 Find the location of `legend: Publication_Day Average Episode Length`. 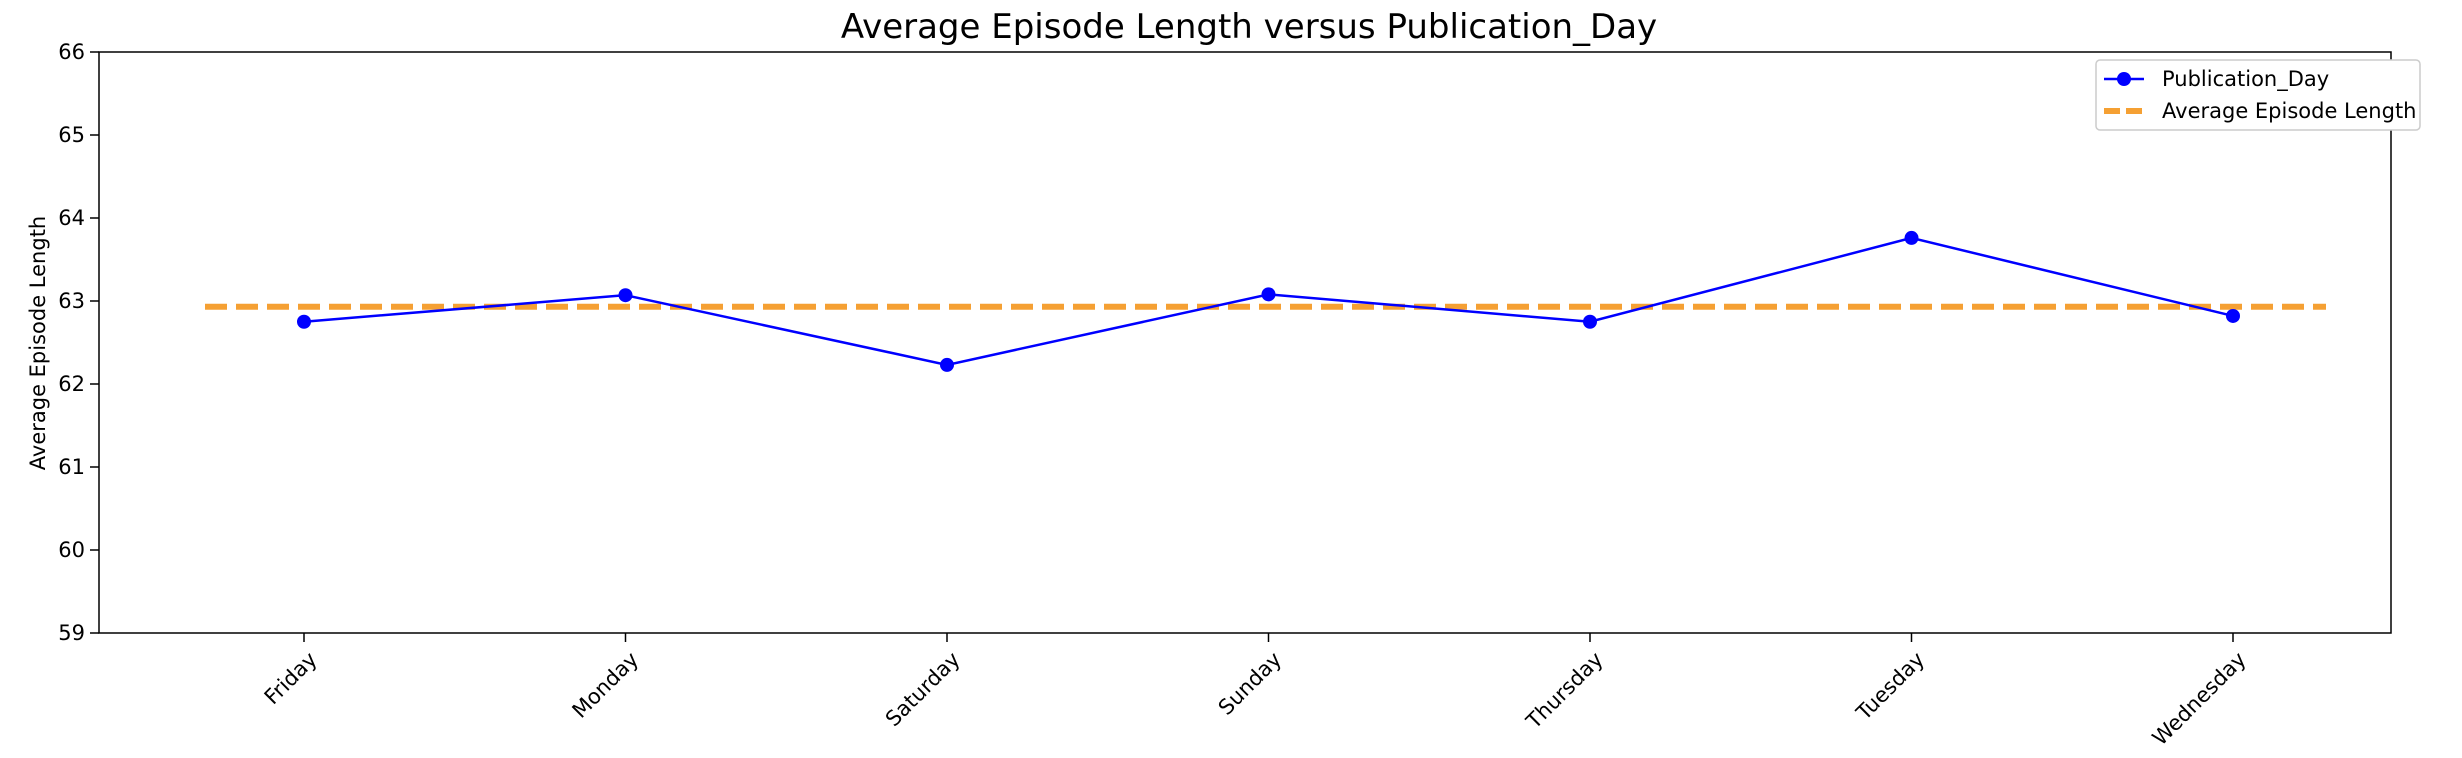

legend: Publication_Day Average Episode Length is located at coordinates (2258, 95).